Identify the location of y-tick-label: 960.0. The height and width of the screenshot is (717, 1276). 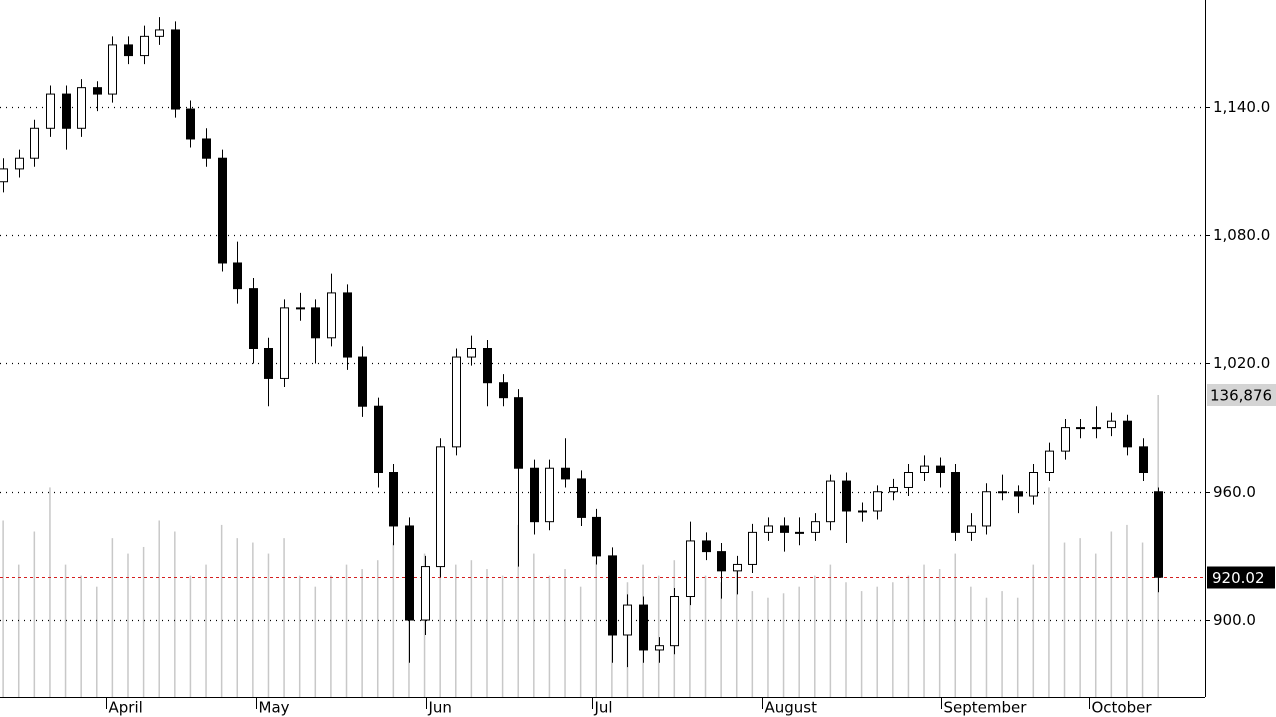
(1234, 492).